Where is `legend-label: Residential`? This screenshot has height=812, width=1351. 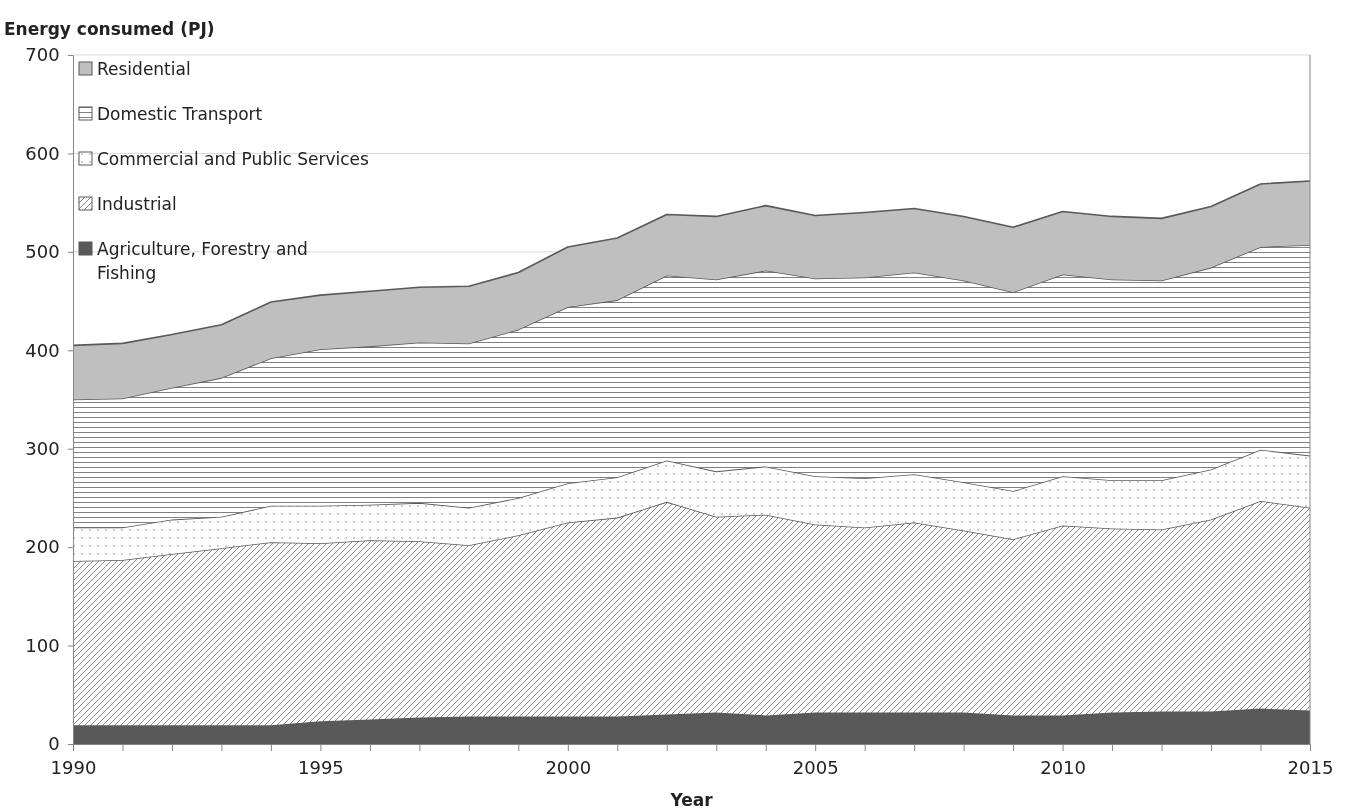
legend-label: Residential is located at coordinates (144, 69).